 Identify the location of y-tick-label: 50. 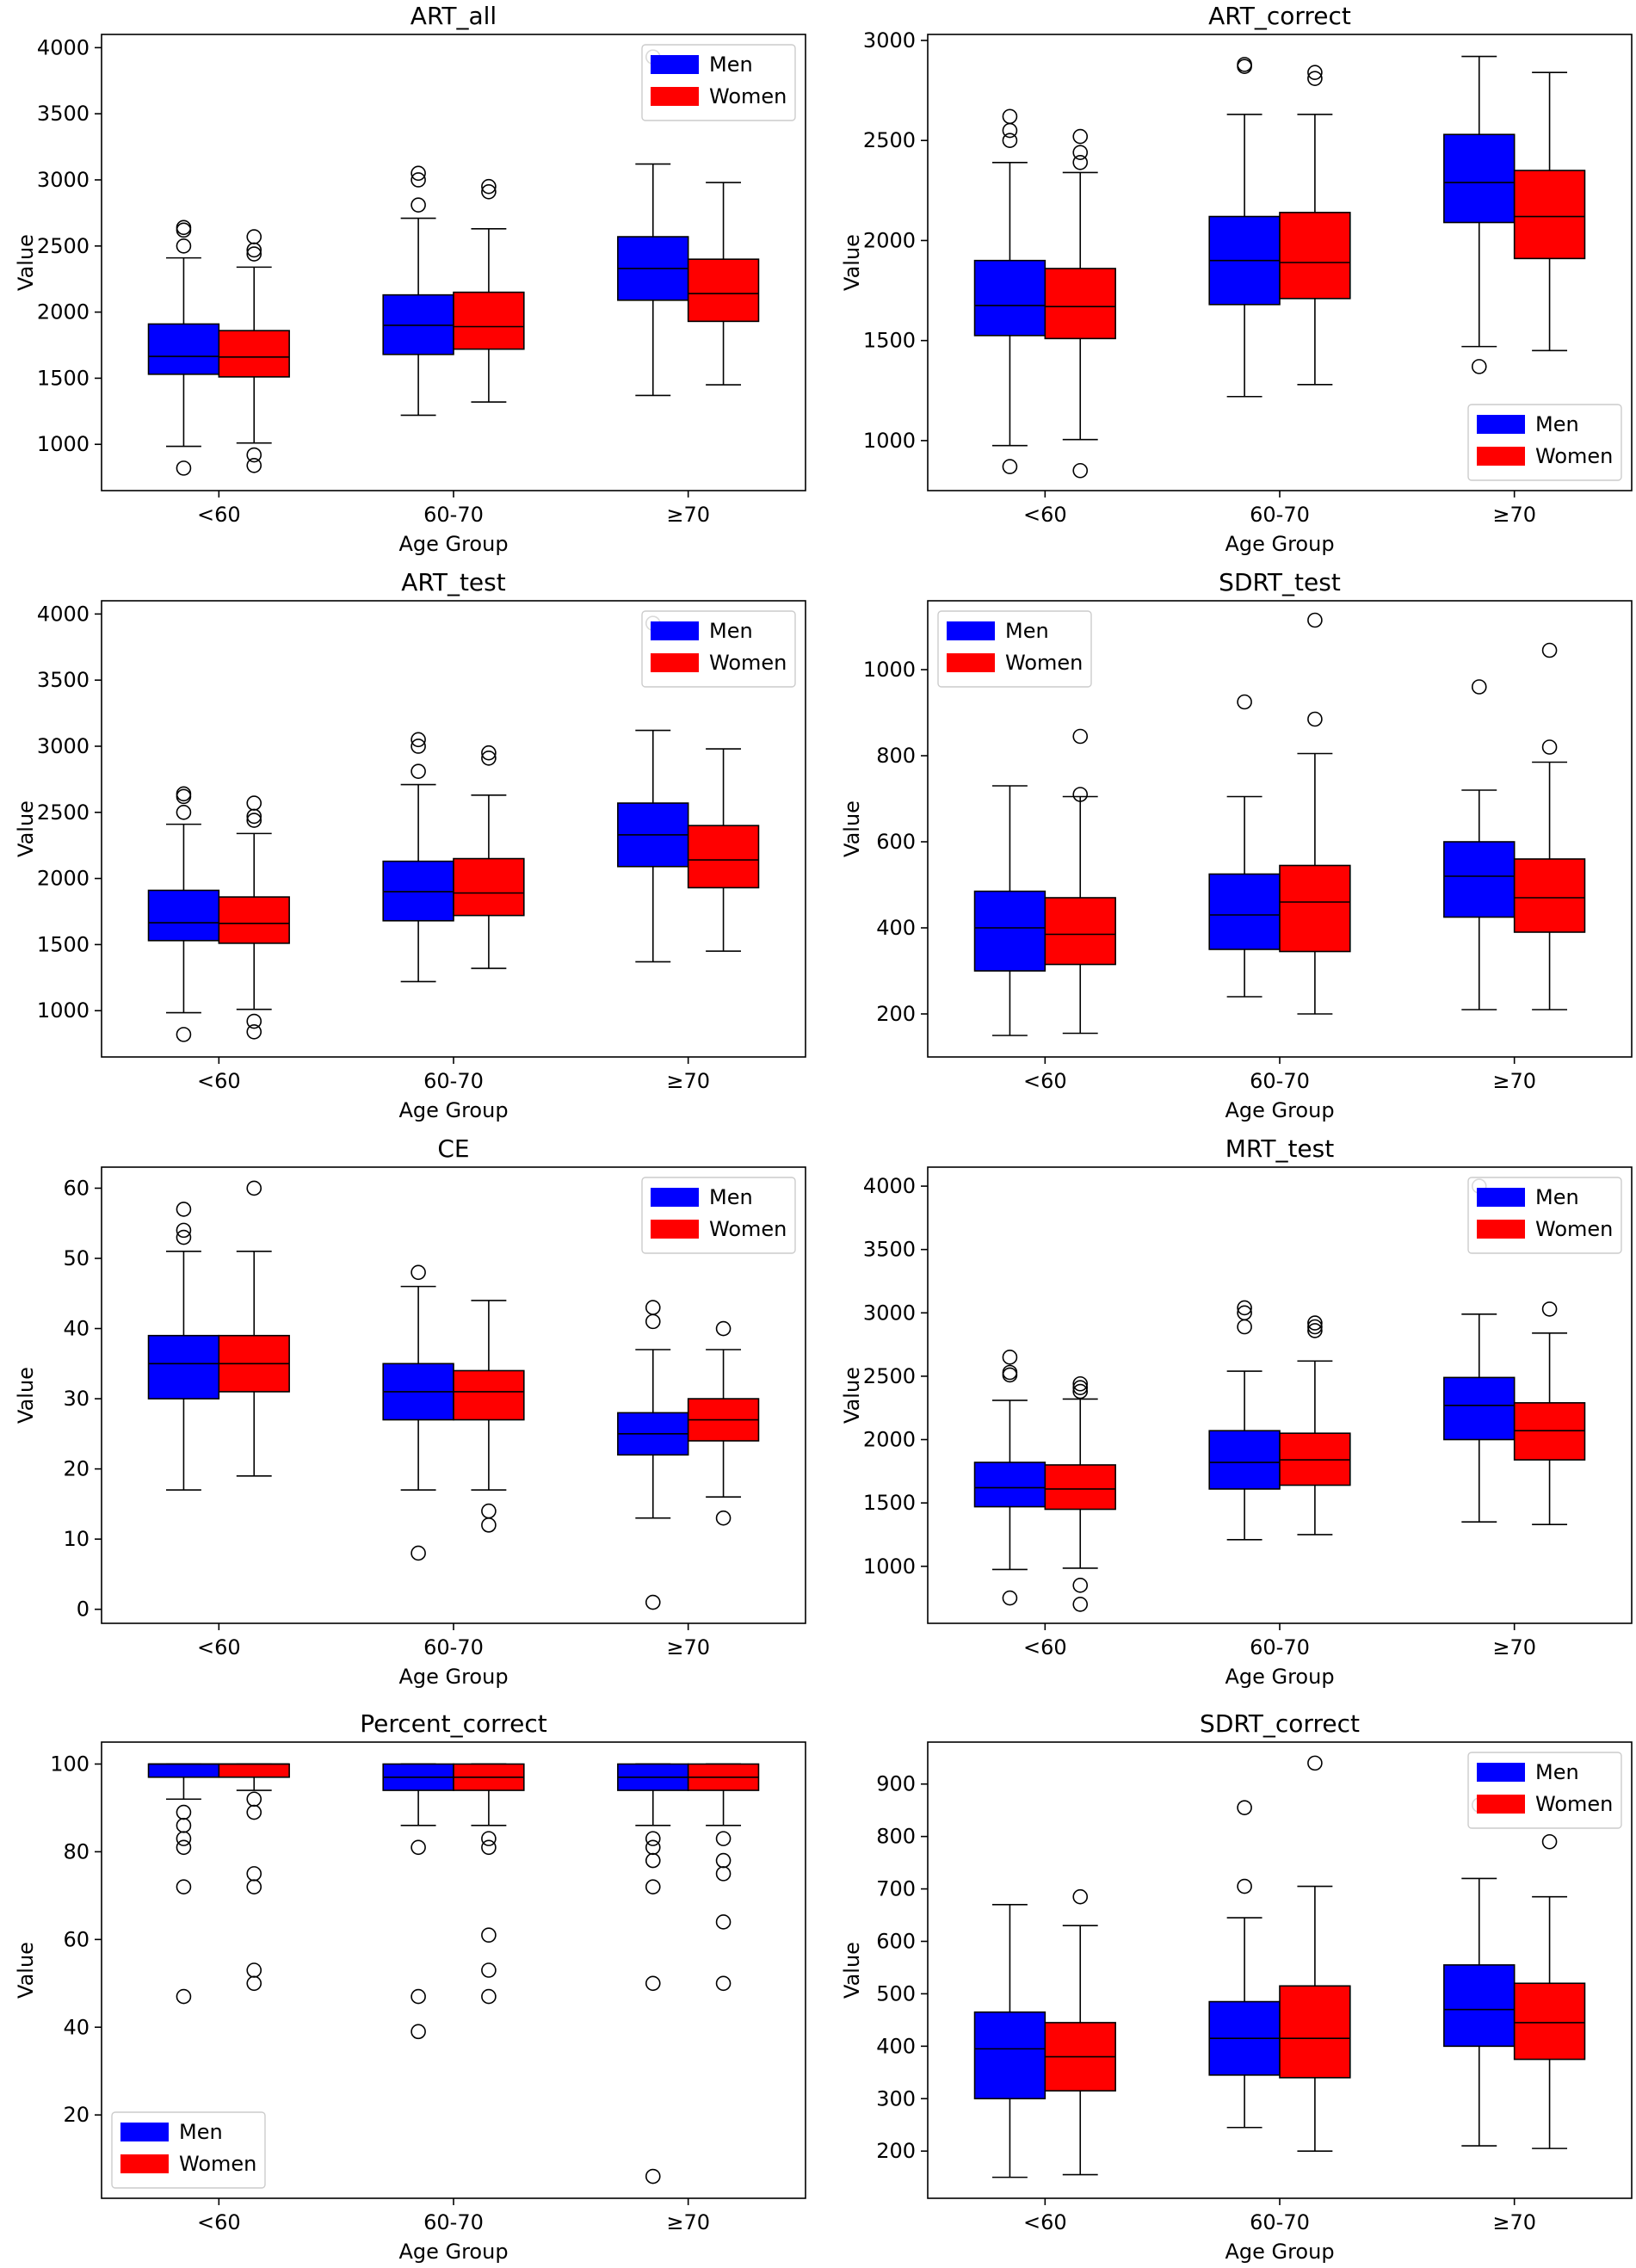
(77, 1258).